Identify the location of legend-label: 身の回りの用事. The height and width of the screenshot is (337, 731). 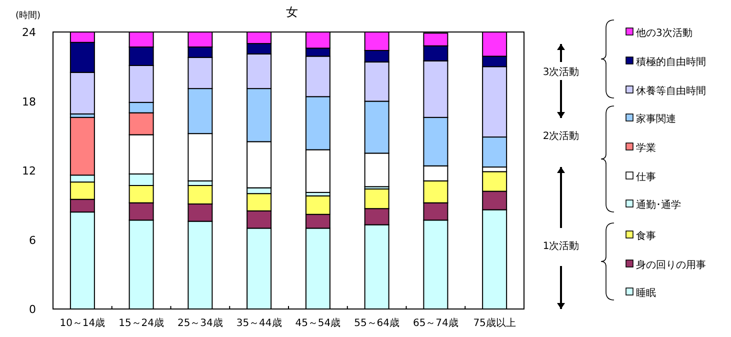
(671, 265).